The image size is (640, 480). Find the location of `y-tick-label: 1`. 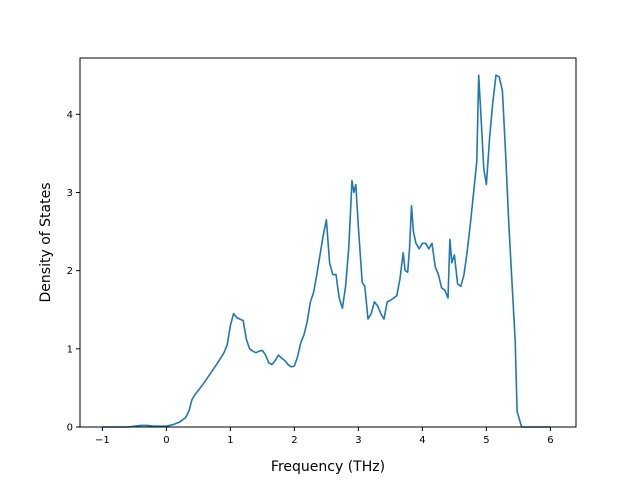

y-tick-label: 1 is located at coordinates (70, 349).